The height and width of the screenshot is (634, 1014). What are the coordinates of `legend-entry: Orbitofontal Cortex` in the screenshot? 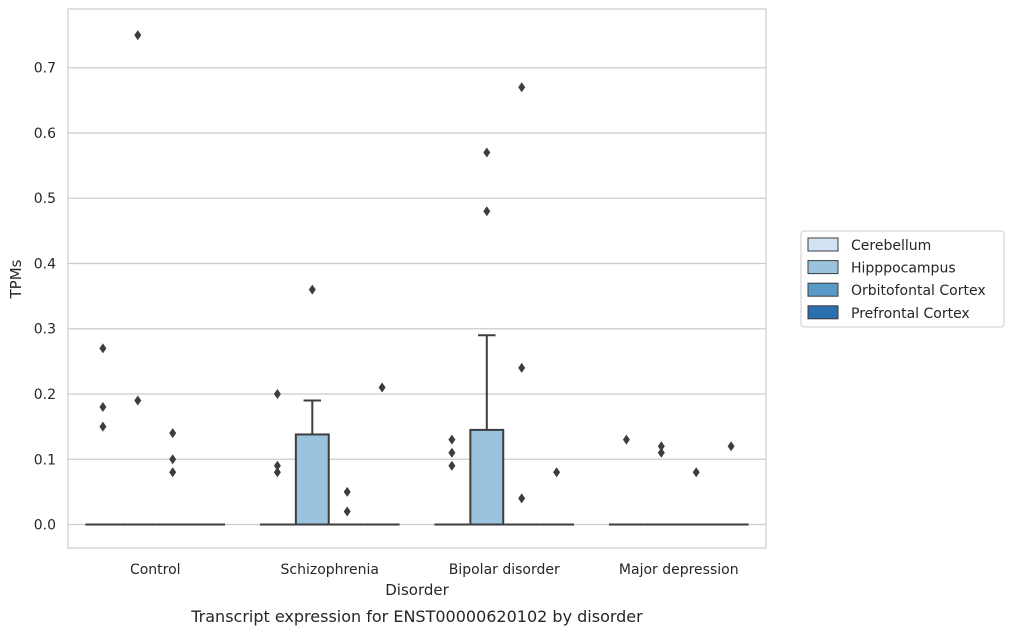 It's located at (918, 291).